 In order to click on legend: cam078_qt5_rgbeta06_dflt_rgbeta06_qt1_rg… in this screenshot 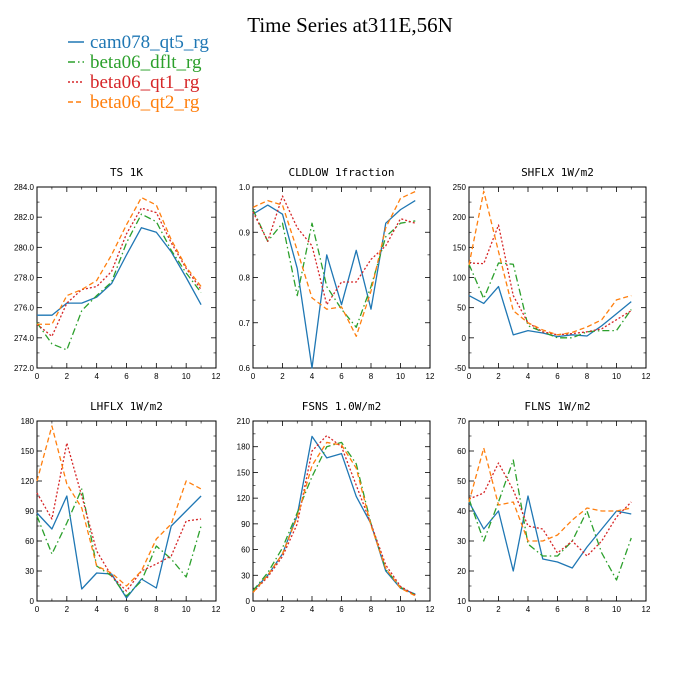, I will do `click(138, 72)`.